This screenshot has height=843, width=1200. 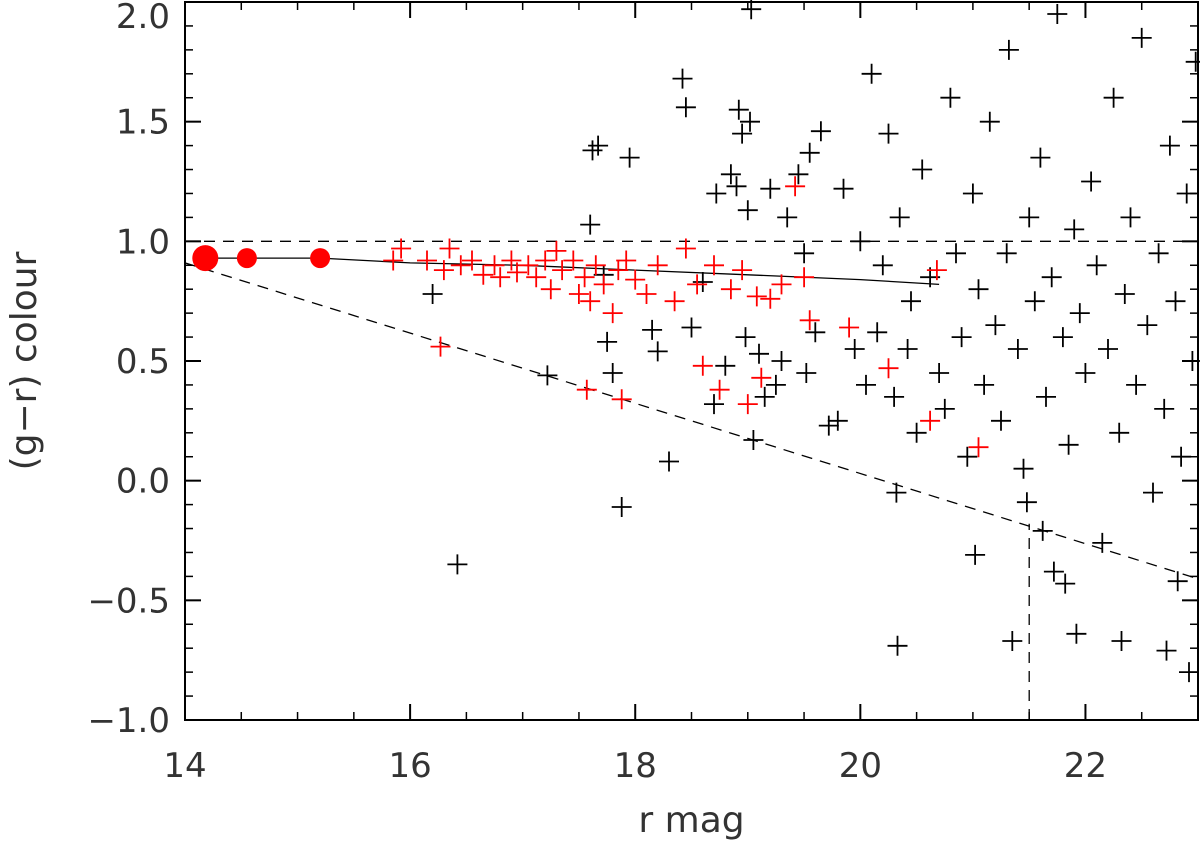 I want to click on y-axis-label: (g−r) colour, so click(x=24, y=360).